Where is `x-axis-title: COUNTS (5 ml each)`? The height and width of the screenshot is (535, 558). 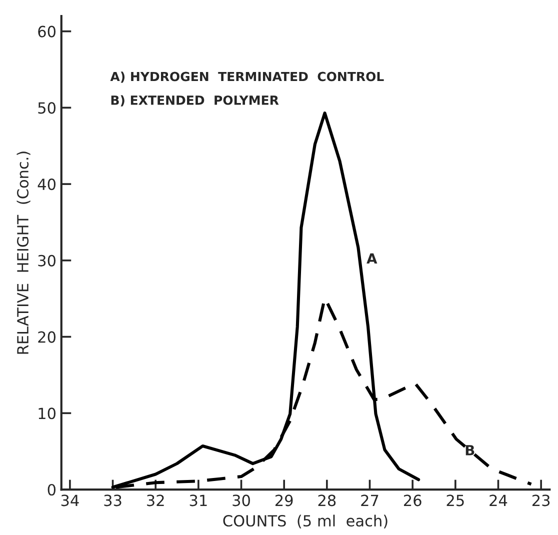 x-axis-title: COUNTS (5 ml each) is located at coordinates (305, 521).